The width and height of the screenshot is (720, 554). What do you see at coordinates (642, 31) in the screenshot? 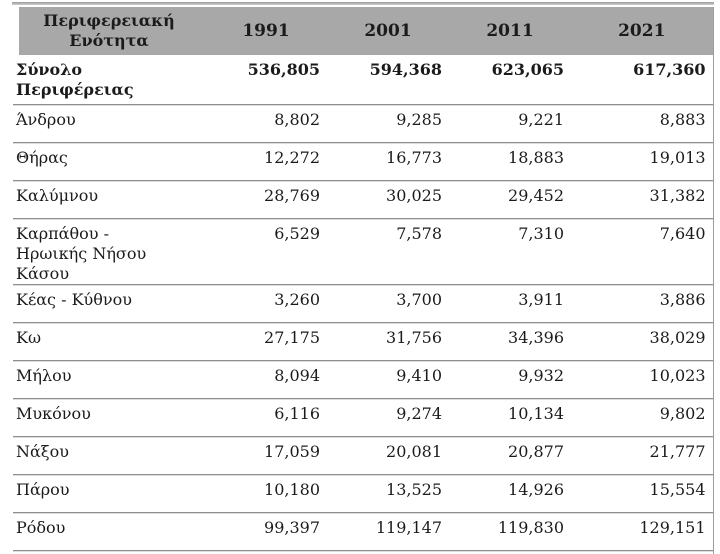
I see `year-header: 2021` at bounding box center [642, 31].